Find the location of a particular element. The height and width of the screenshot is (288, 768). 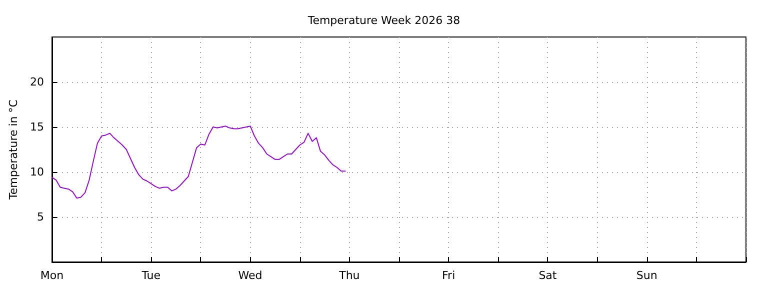

y-tick-label: 10 is located at coordinates (37, 172).